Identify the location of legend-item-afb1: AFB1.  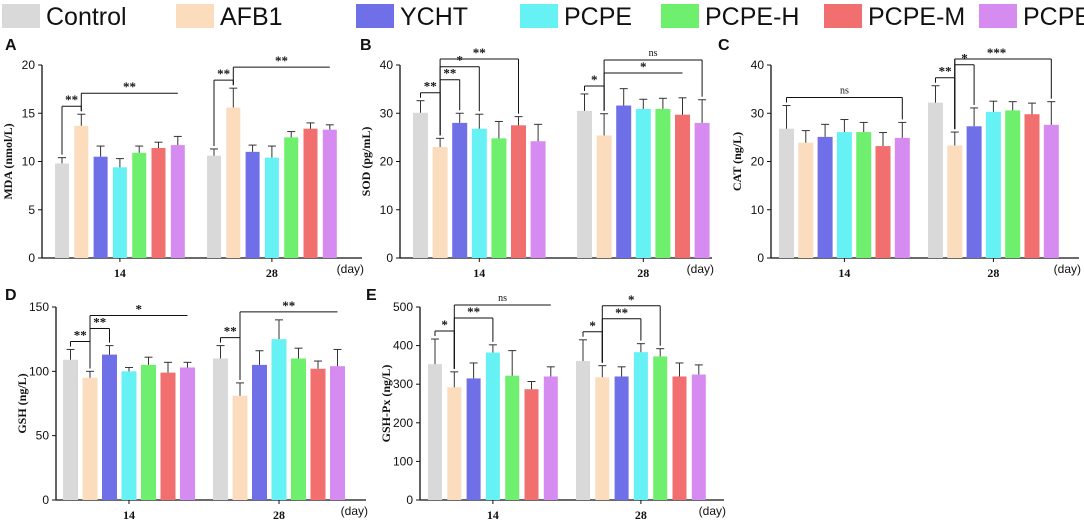
(229, 17).